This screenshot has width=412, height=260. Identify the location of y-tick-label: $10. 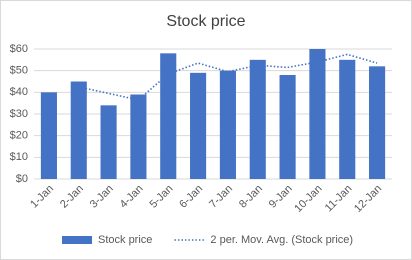
(19, 157).